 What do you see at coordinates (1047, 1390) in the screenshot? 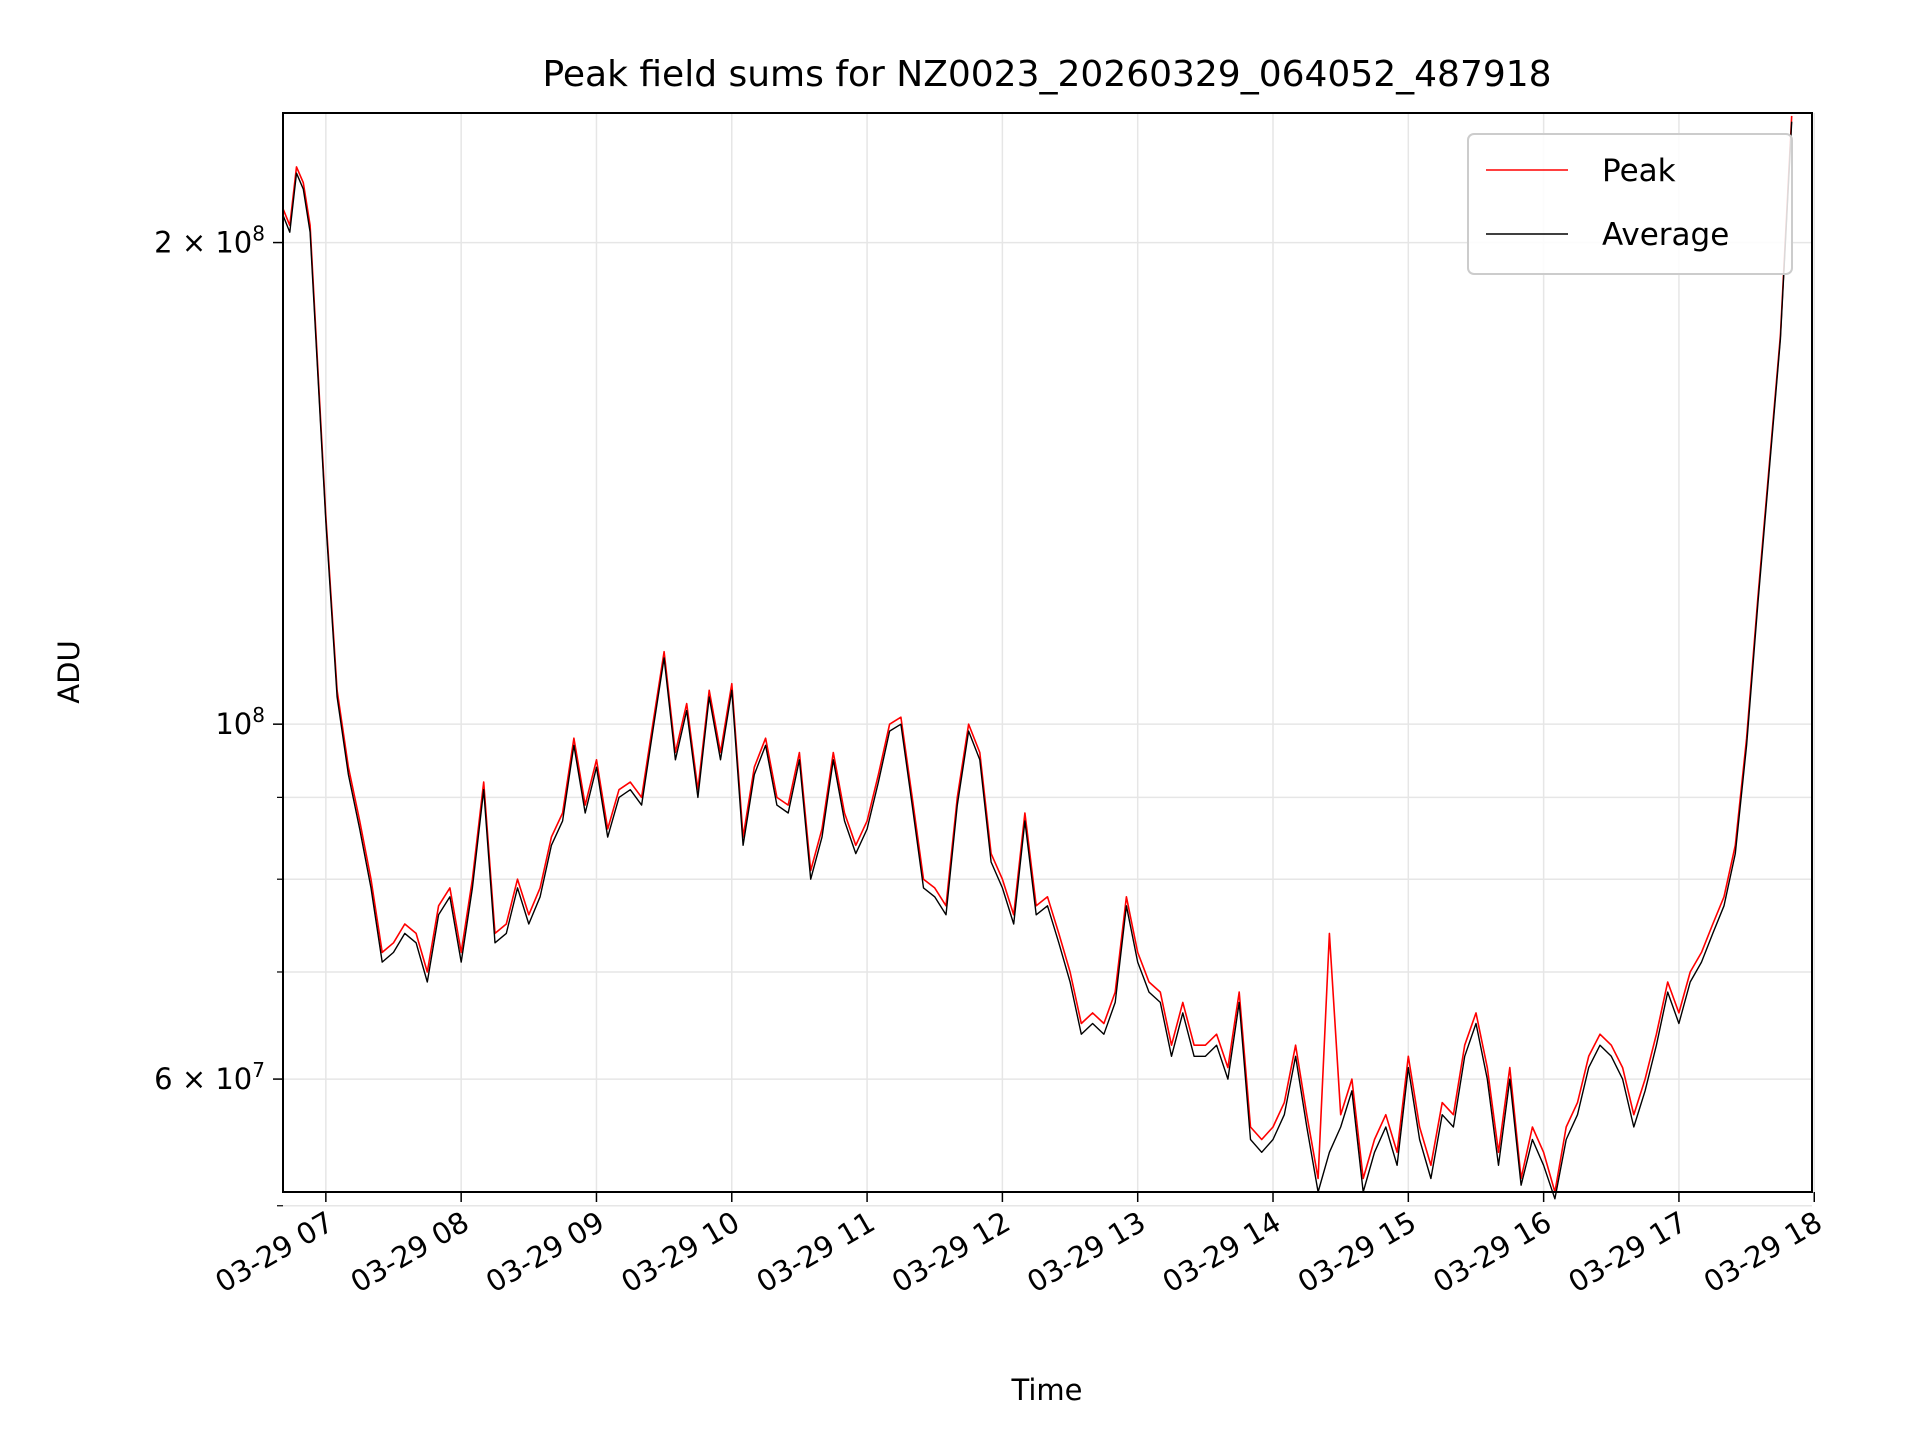
I see `x-axis-label: Time` at bounding box center [1047, 1390].